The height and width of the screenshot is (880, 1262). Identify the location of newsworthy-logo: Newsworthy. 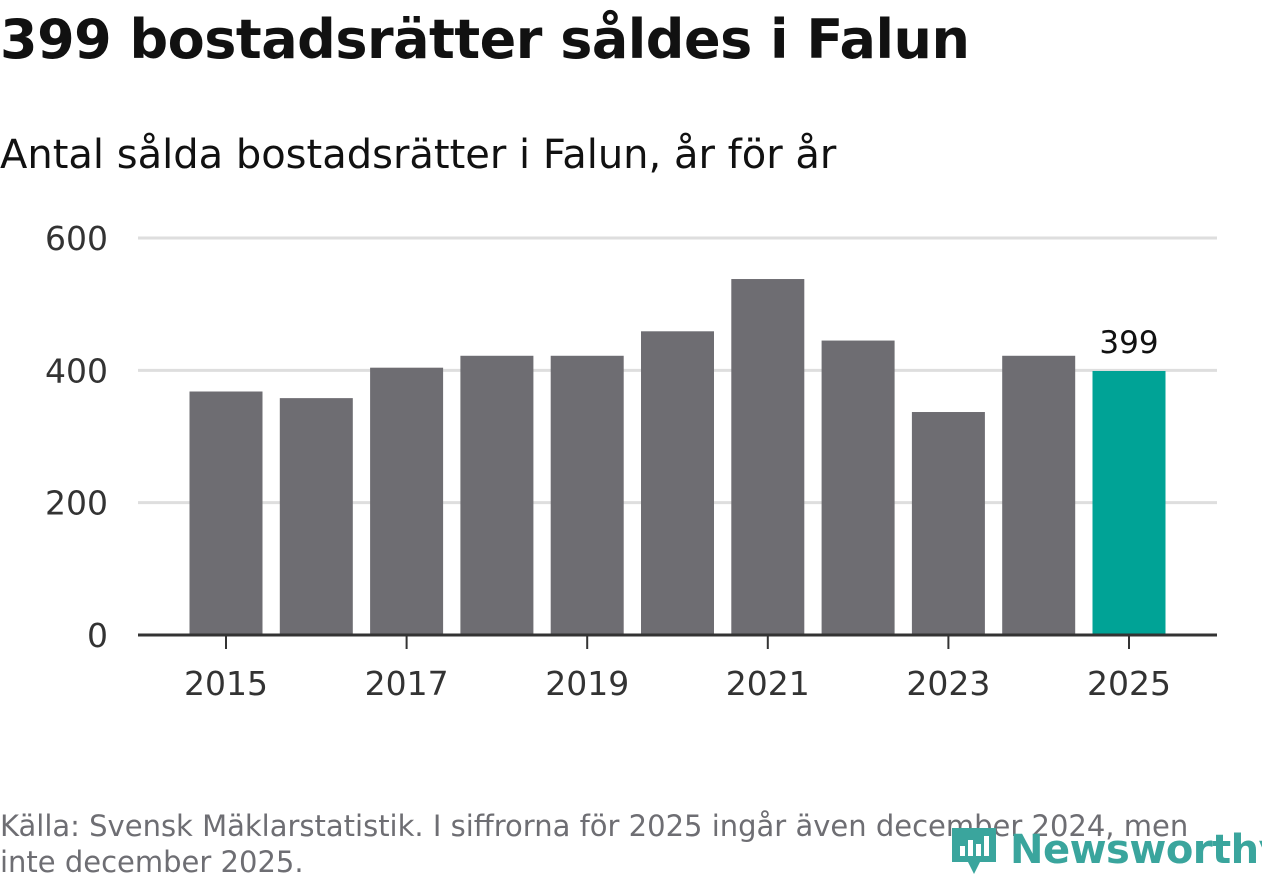
(1105, 850).